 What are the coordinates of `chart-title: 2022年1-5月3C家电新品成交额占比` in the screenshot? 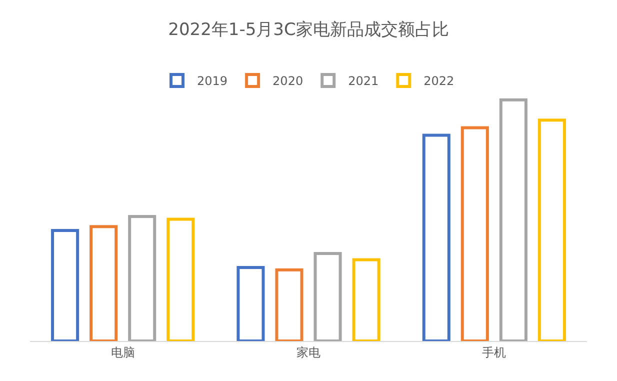 It's located at (308, 30).